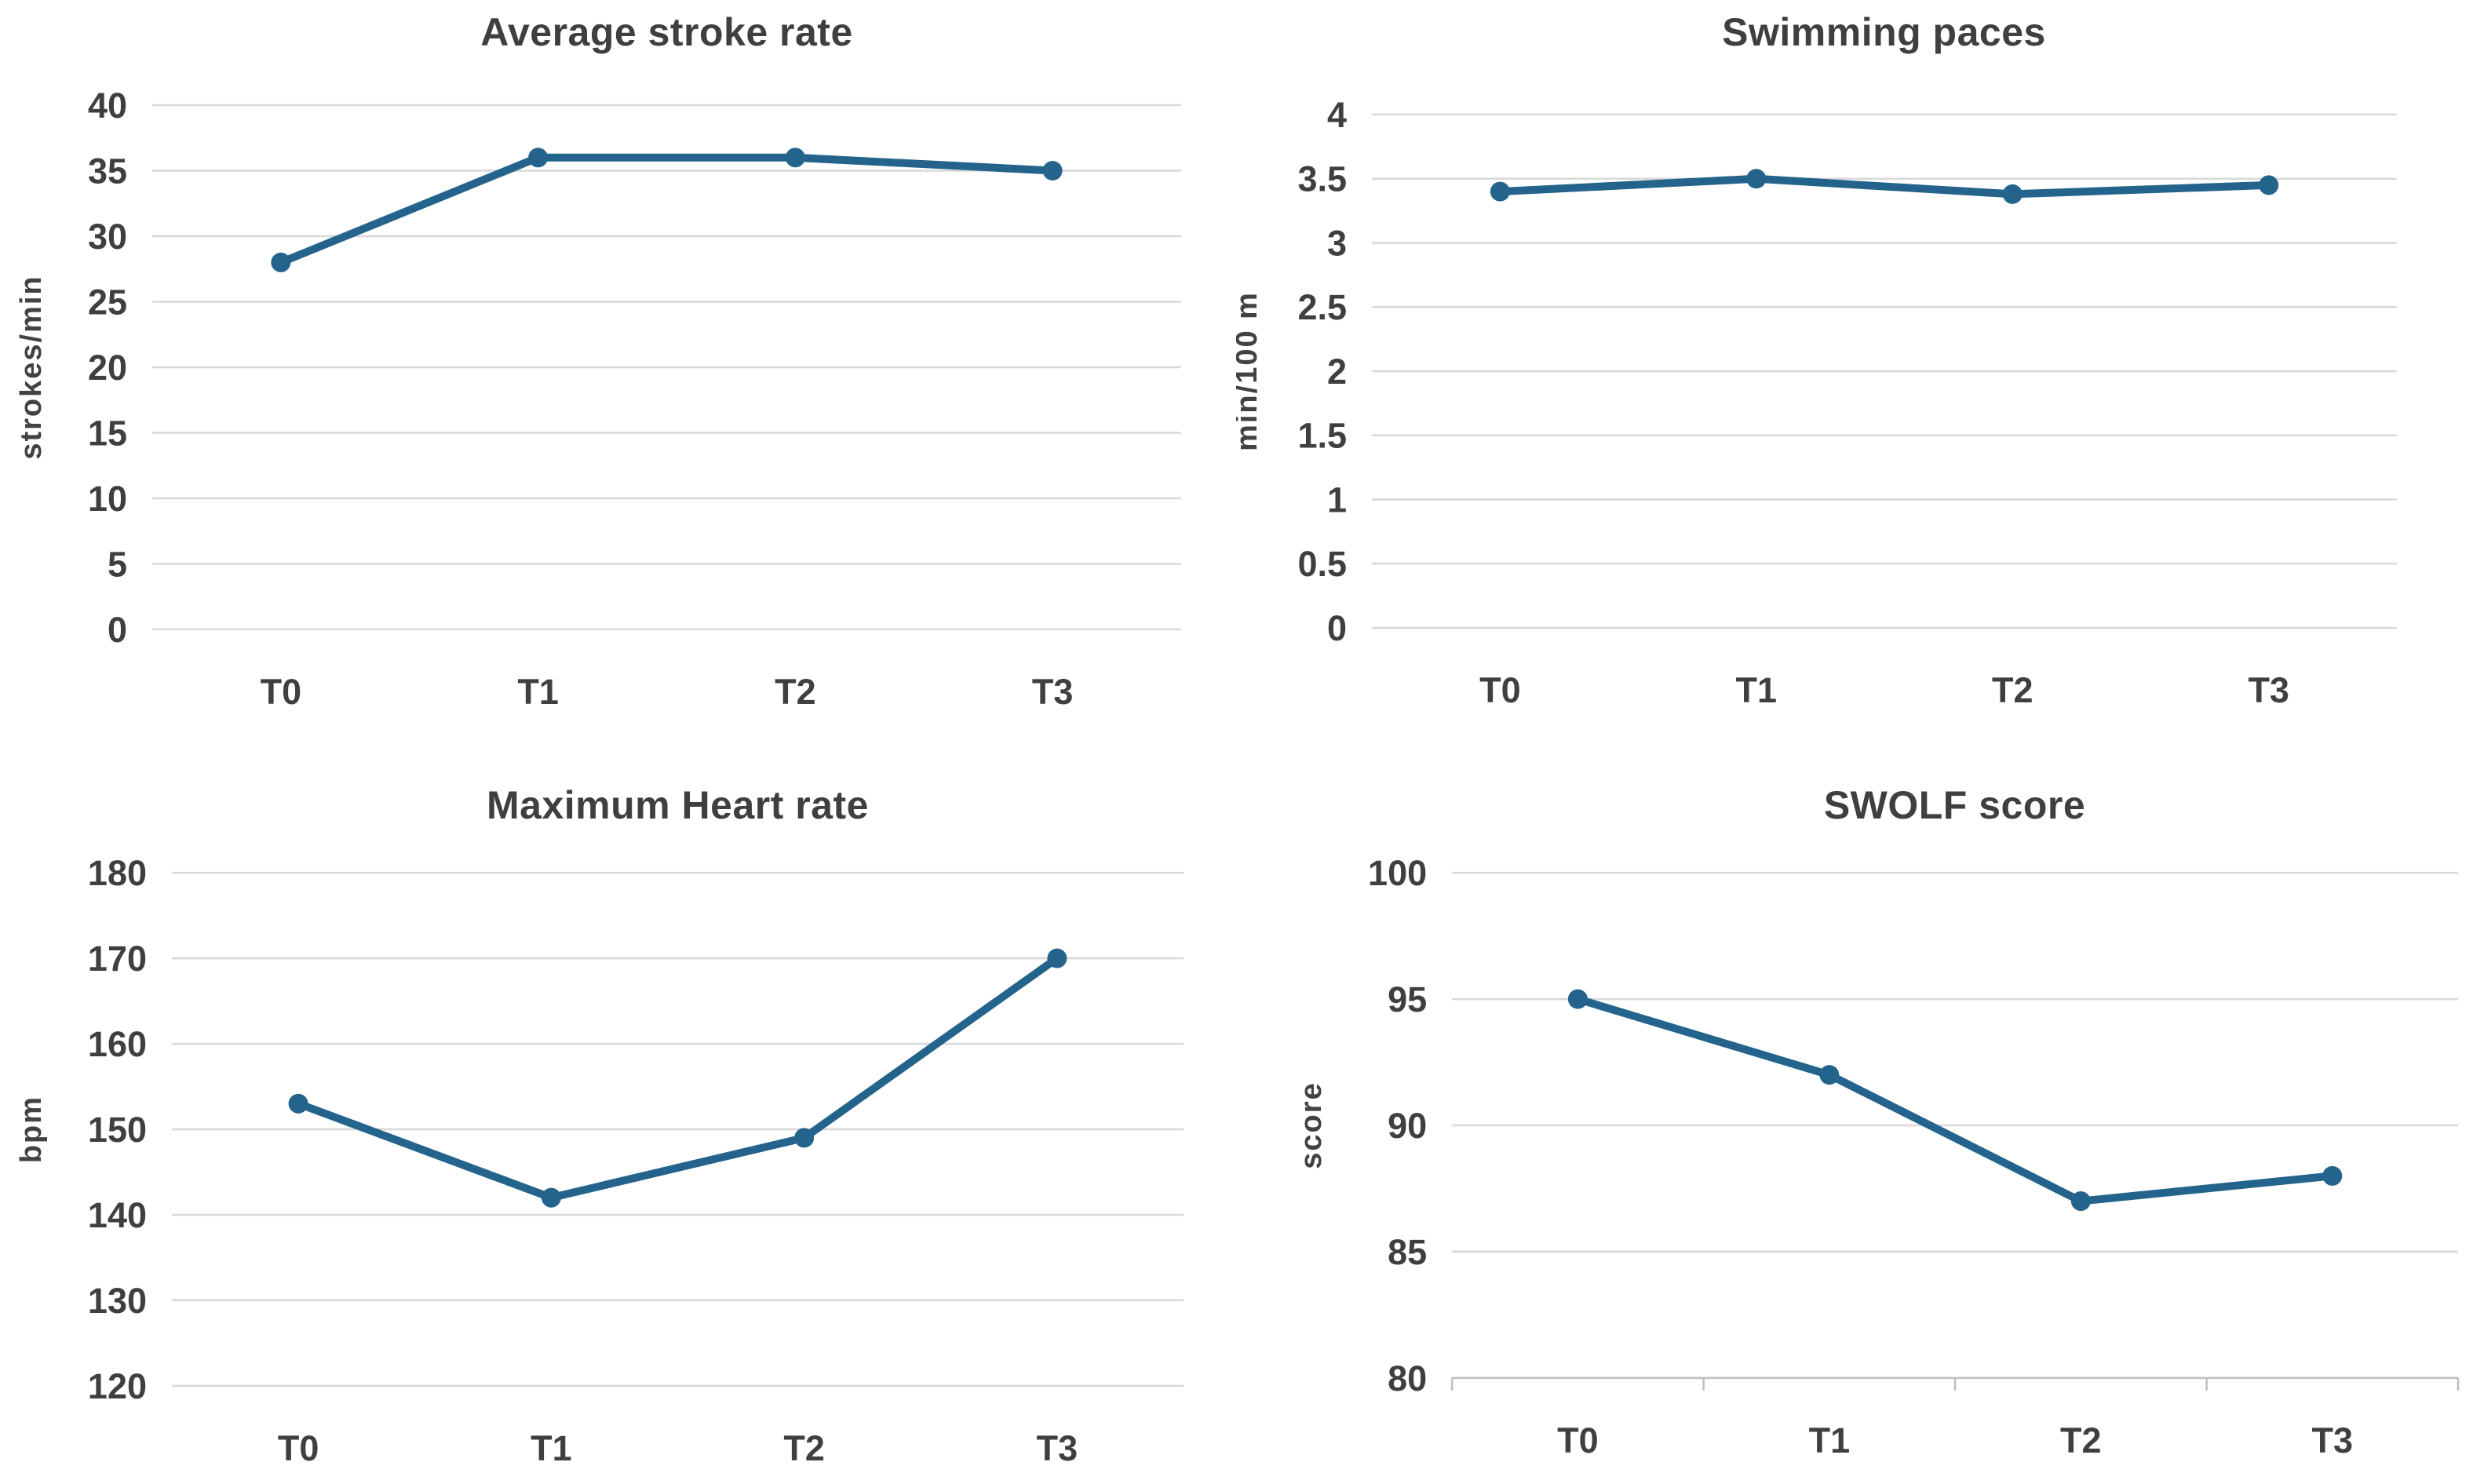 The width and height of the screenshot is (2473, 1484). I want to click on y-axis-title: score, so click(1311, 1125).